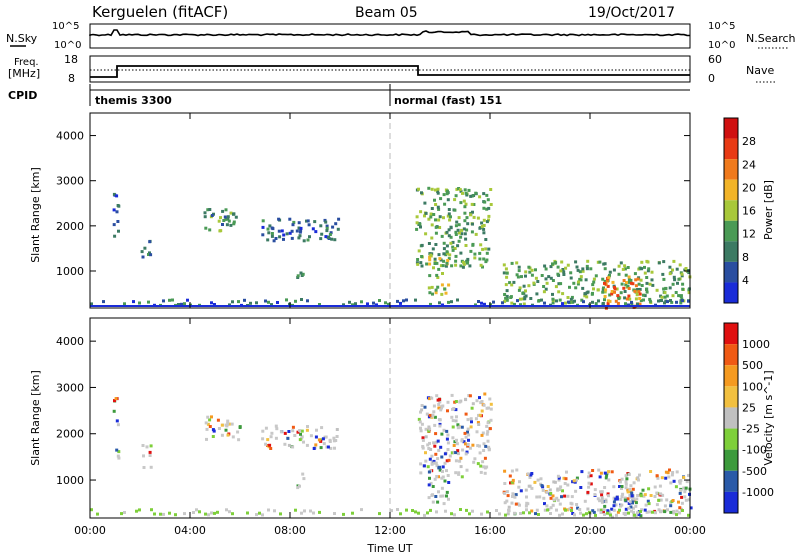 This screenshot has height=554, width=800. What do you see at coordinates (35, 418) in the screenshot?
I see `velocity-ylabel: Slant Range [km]` at bounding box center [35, 418].